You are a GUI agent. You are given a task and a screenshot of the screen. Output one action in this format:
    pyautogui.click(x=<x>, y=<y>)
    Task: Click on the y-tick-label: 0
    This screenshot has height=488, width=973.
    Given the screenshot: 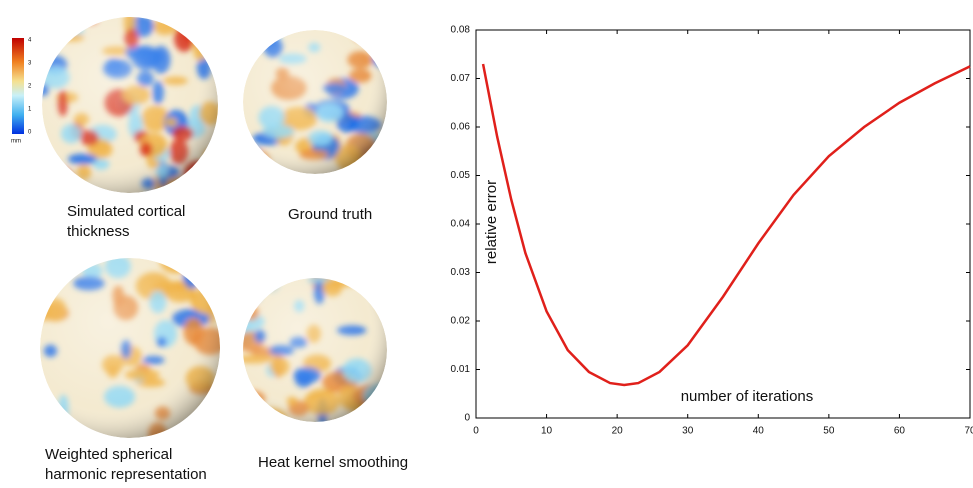 What is the action you would take?
    pyautogui.click(x=467, y=418)
    